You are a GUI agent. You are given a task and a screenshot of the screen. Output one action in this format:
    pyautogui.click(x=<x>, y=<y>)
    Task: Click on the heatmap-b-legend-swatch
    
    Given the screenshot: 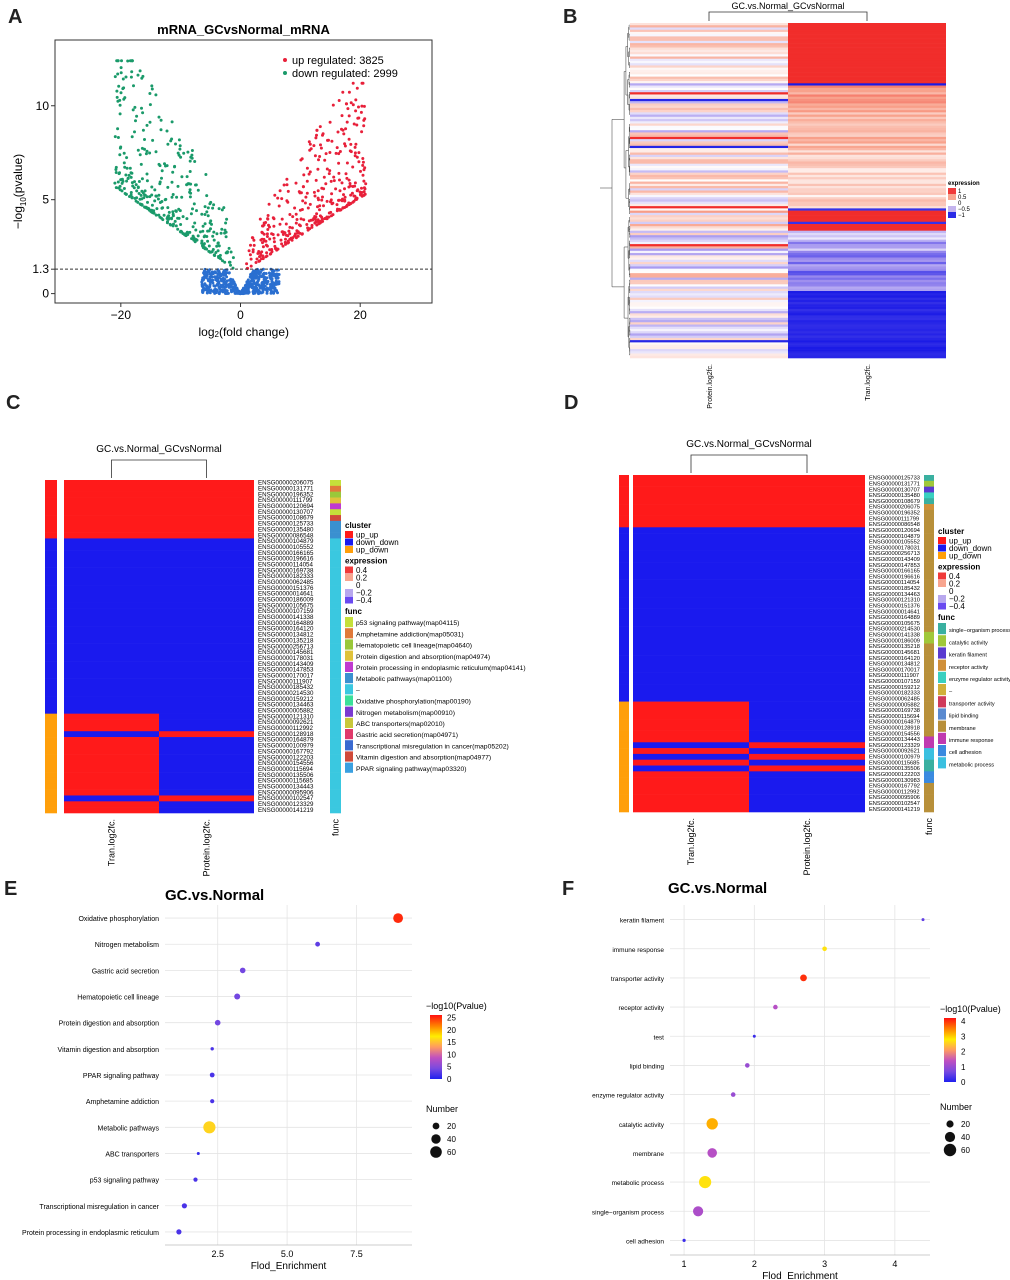 What is the action you would take?
    pyautogui.click(x=952, y=215)
    